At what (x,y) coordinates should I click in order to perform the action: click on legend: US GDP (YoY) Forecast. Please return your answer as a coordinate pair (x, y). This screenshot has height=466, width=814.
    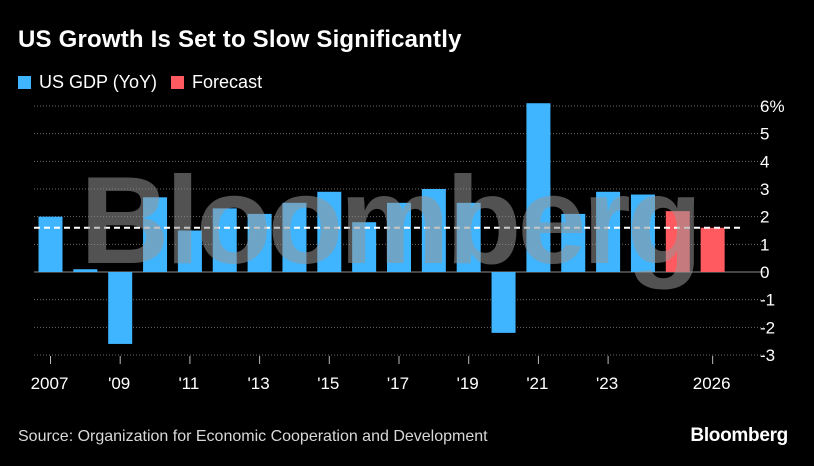
    Looking at the image, I should click on (147, 82).